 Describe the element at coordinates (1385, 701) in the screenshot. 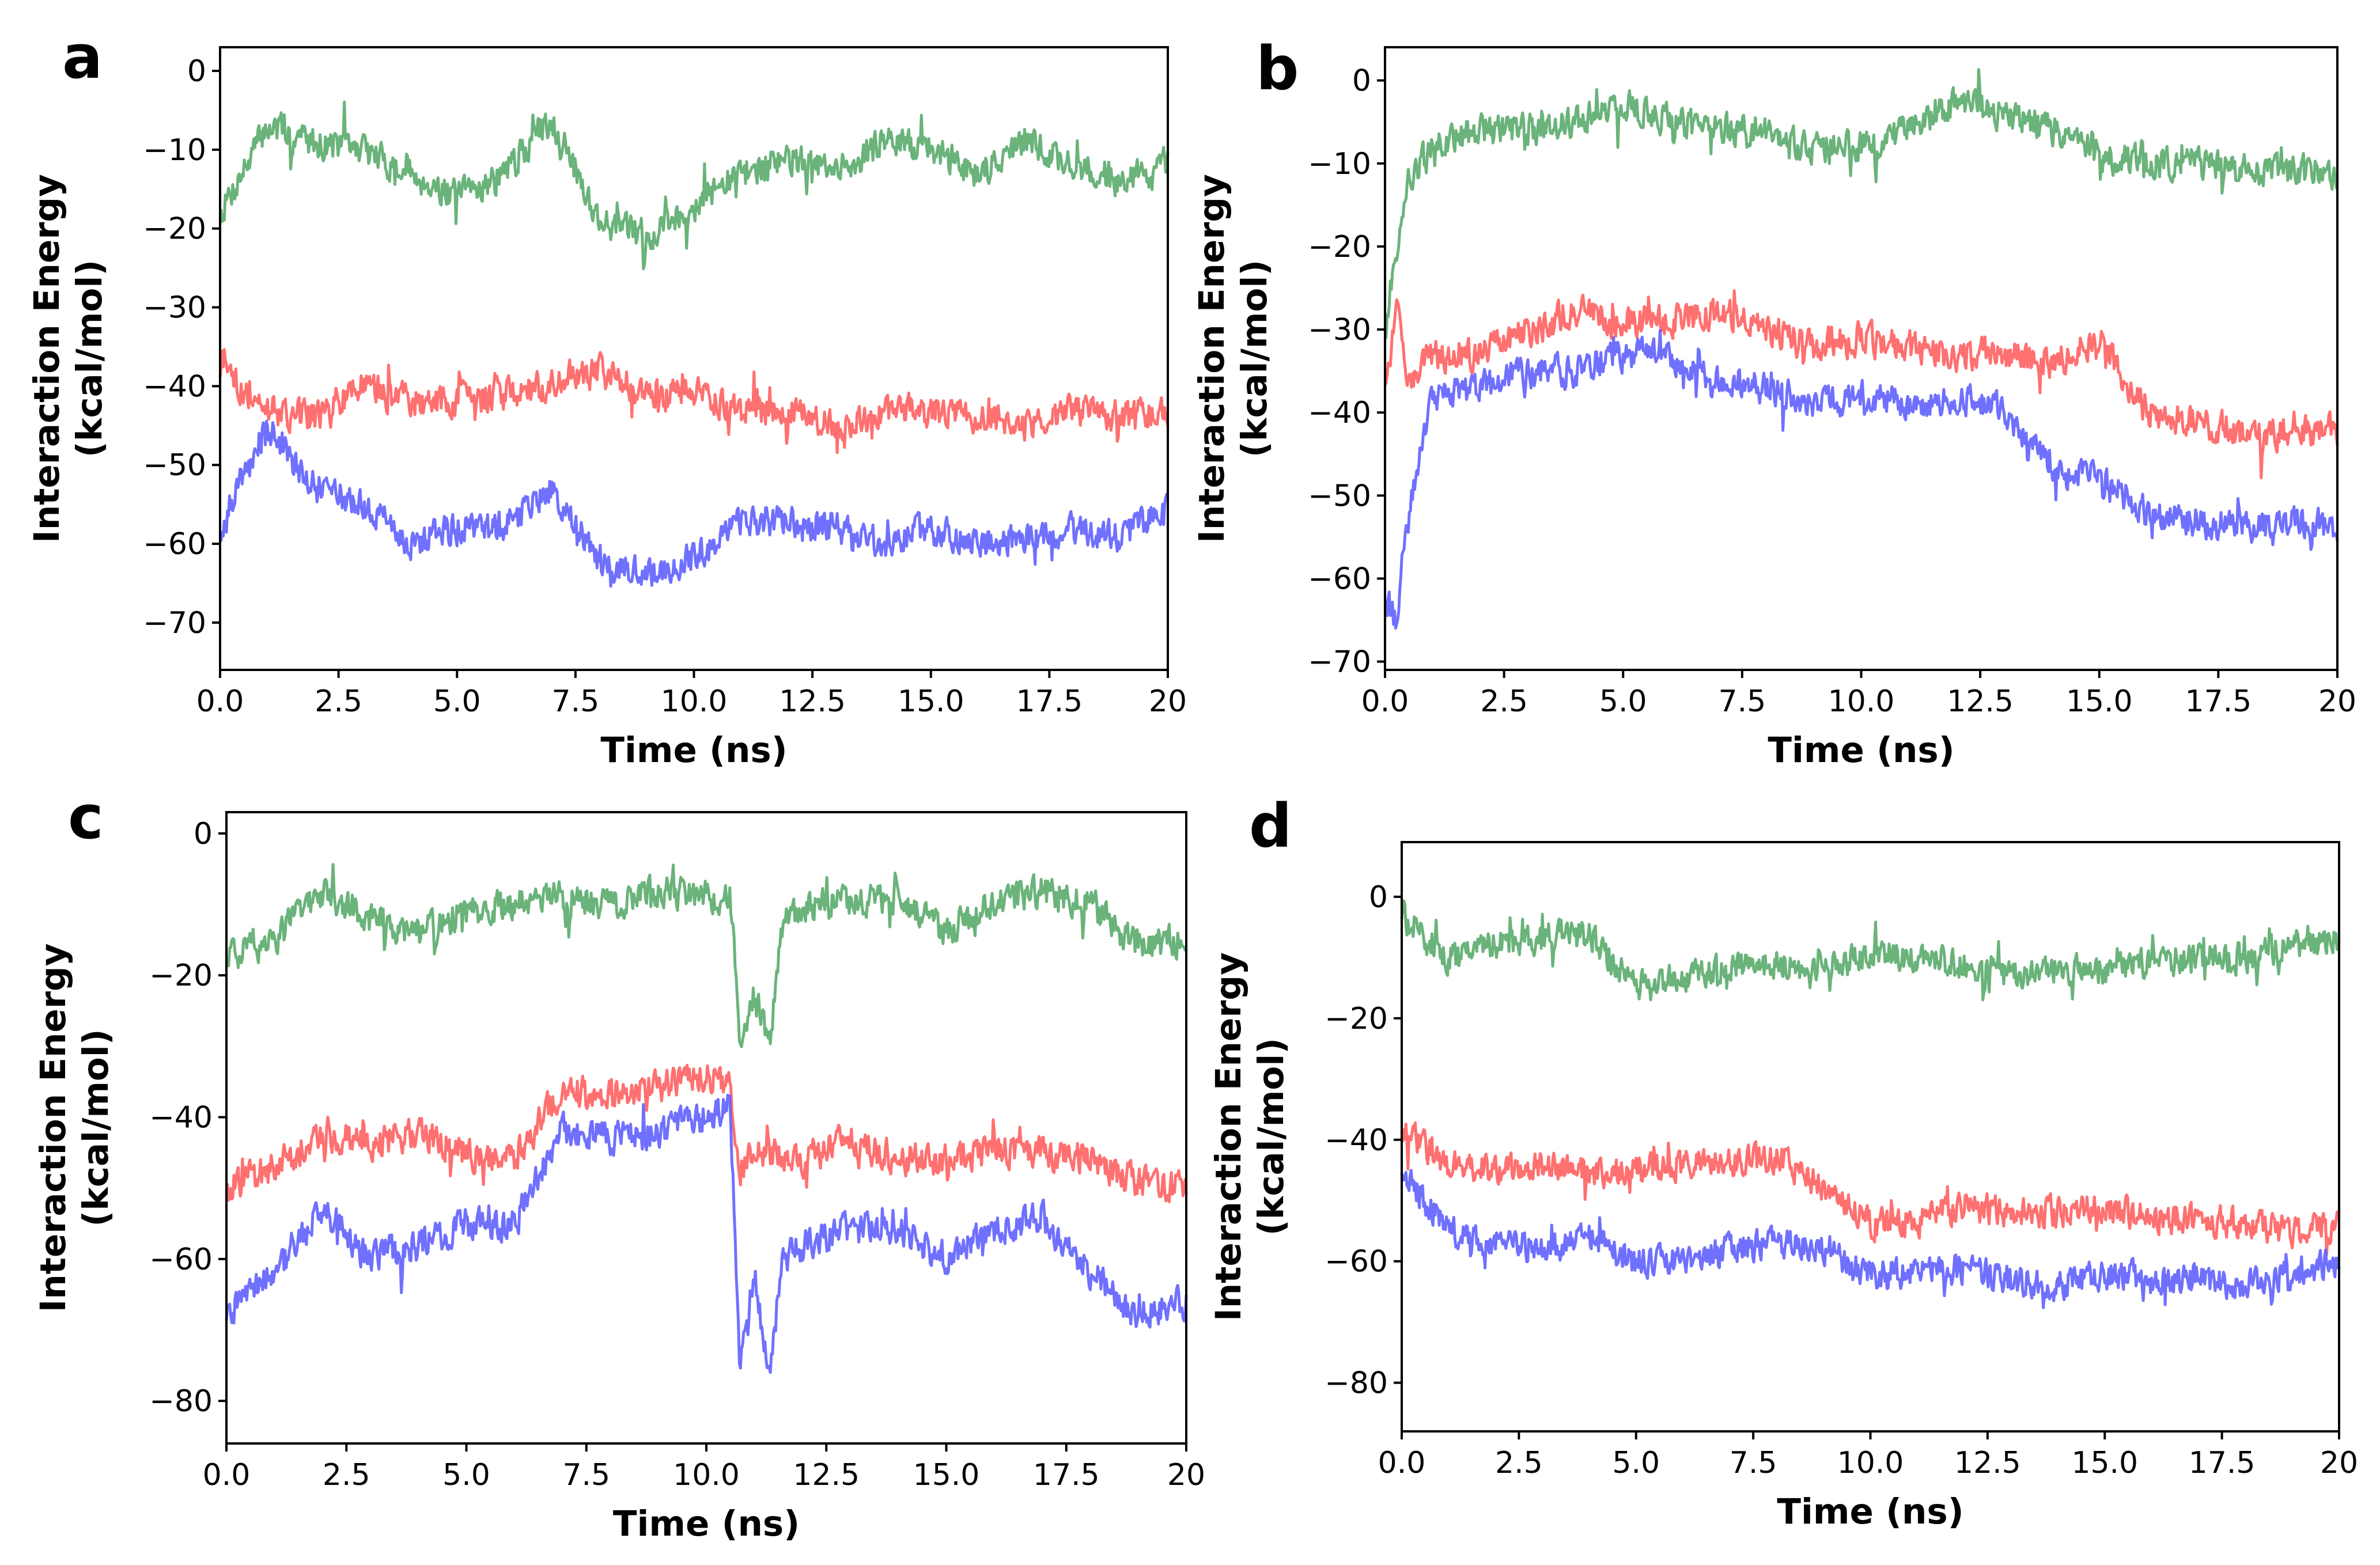

I see `panel-b-x-tick-label: 0.0` at that location.